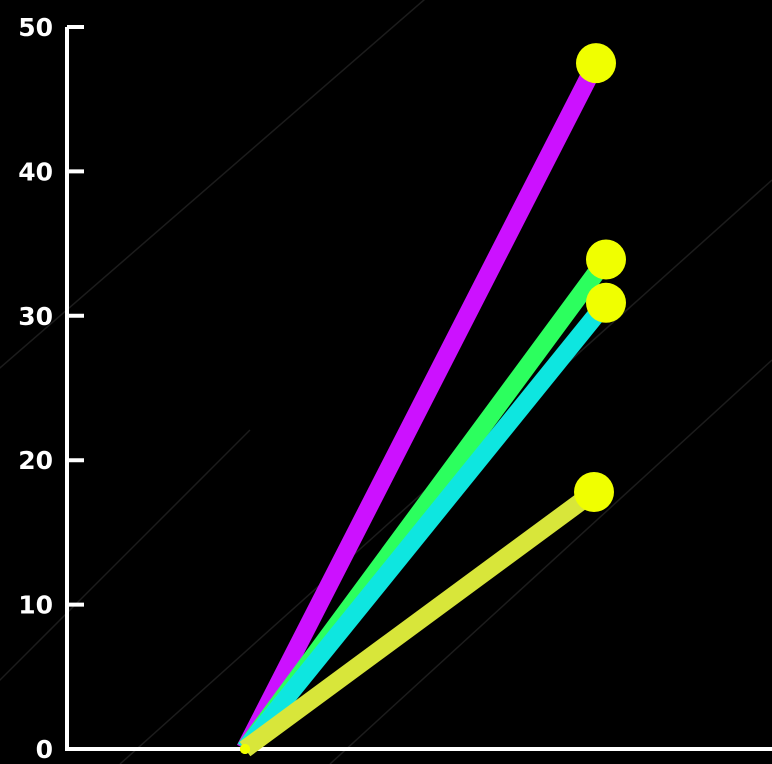 The width and height of the screenshot is (772, 764). Describe the element at coordinates (51, 388) in the screenshot. I see `y-ticks: 0 10 20 30 40 50` at that location.